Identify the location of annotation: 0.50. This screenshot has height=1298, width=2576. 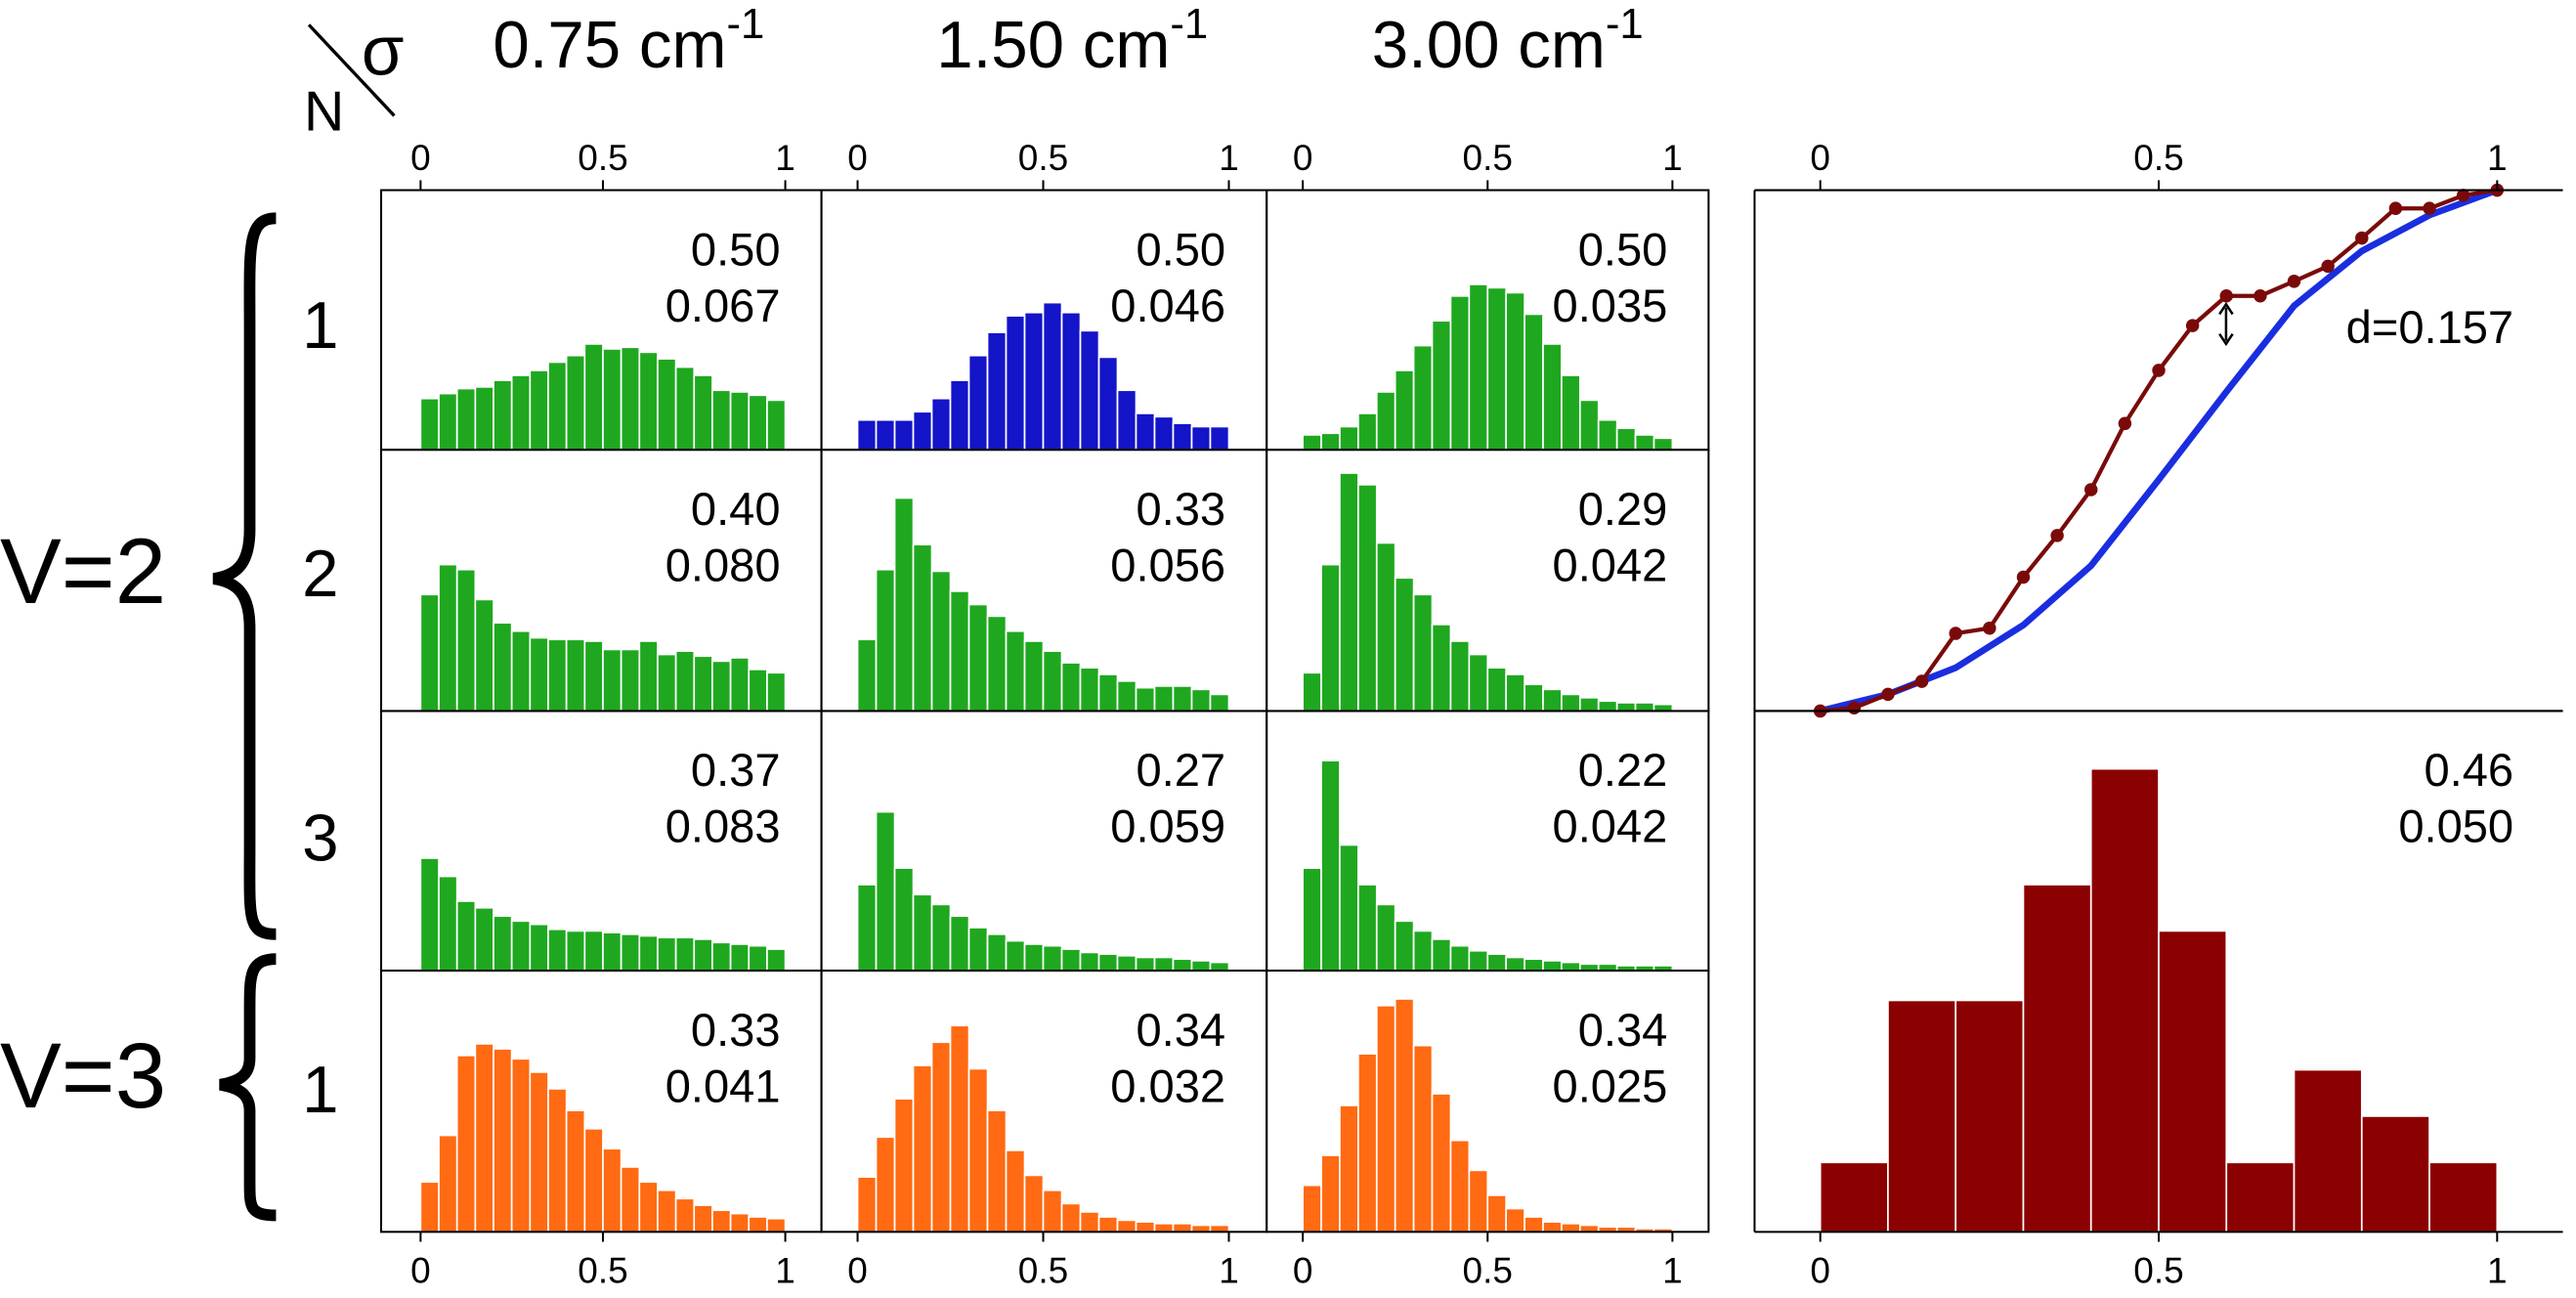
(1181, 250).